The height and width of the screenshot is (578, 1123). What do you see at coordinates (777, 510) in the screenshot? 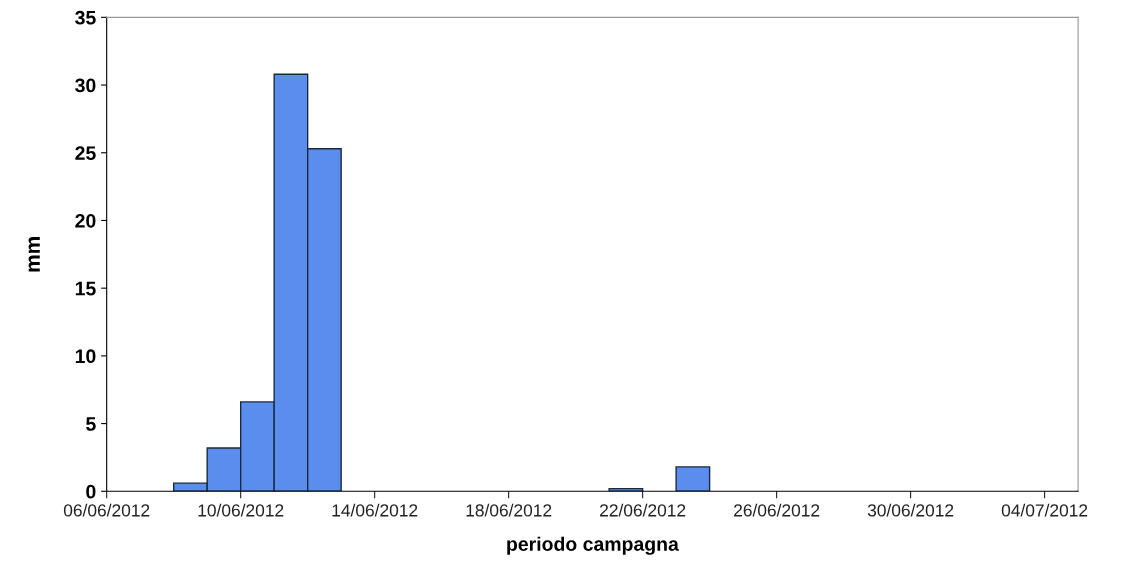
I see `x-tick-label: 26/06/2012` at bounding box center [777, 510].